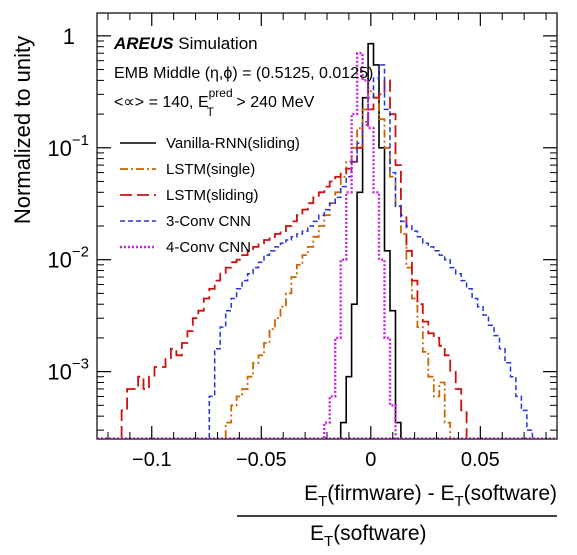 This screenshot has height=555, width=577. I want to click on x-tick-label: −0.05, so click(261, 460).